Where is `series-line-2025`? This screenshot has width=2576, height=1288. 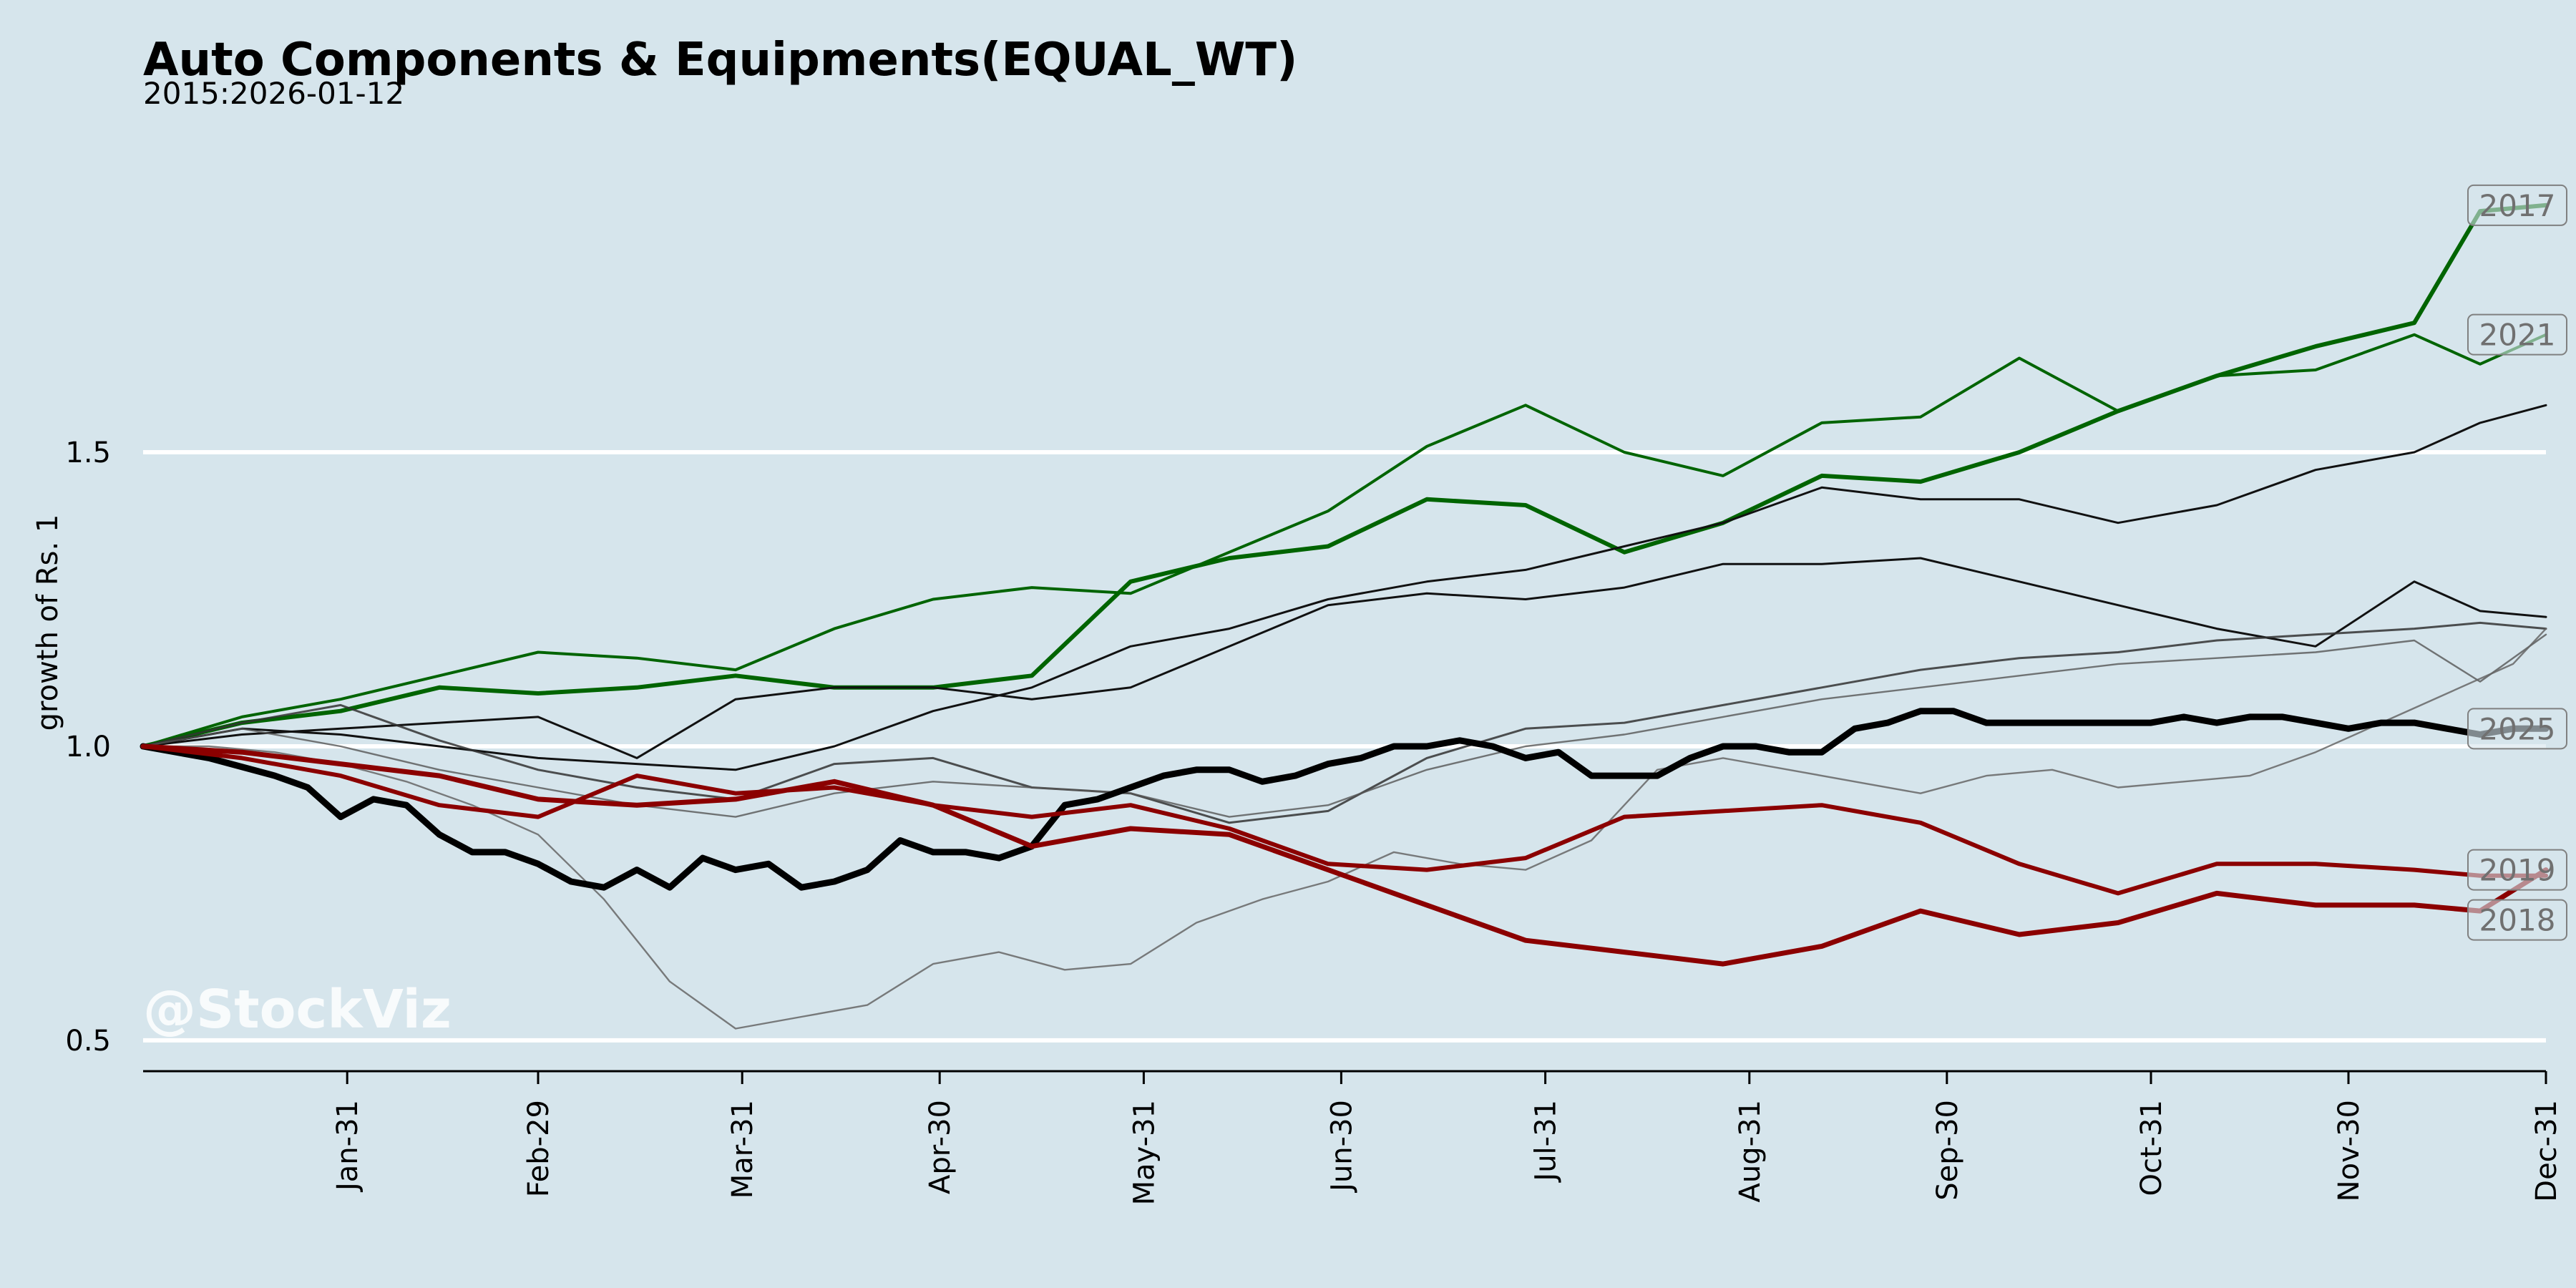
series-line-2025 is located at coordinates (1345, 799).